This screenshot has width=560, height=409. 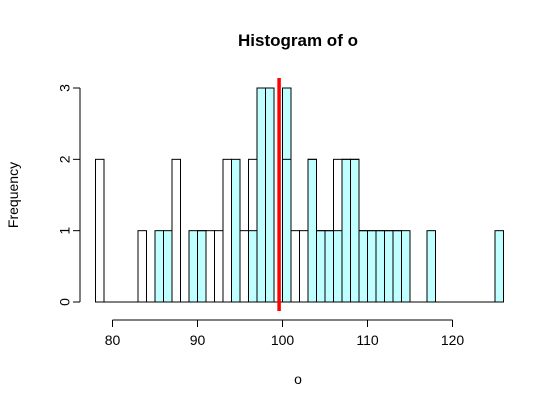 What do you see at coordinates (298, 40) in the screenshot?
I see `chart-title: Histogram of o` at bounding box center [298, 40].